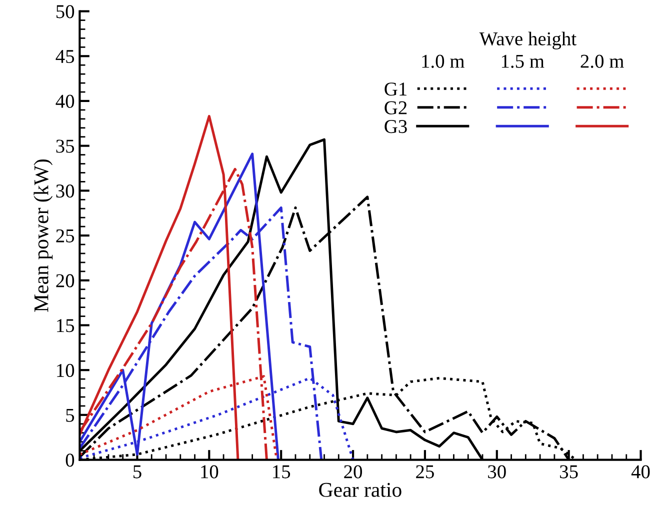 The image size is (664, 512). What do you see at coordinates (527, 41) in the screenshot?
I see `legend-title: Wave height` at bounding box center [527, 41].